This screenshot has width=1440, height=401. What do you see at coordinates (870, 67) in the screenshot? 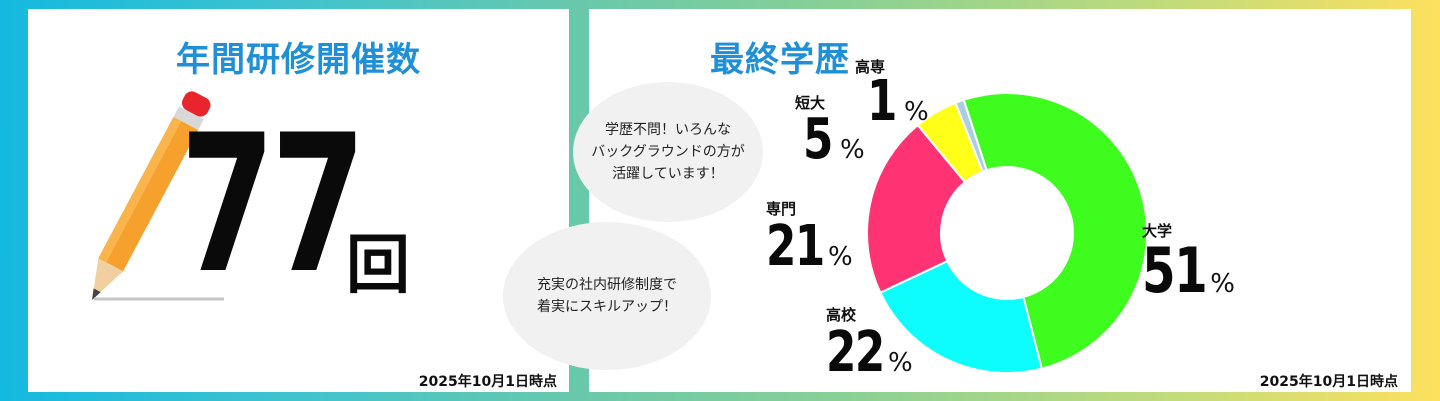
I see `label-technical-college-name: 高専` at bounding box center [870, 67].